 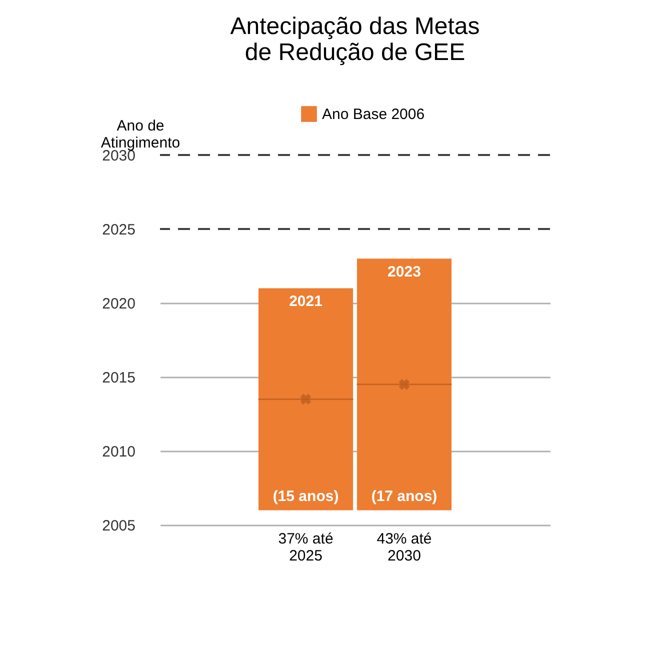 What do you see at coordinates (119, 526) in the screenshot?
I see `y-tick-label: 2005` at bounding box center [119, 526].